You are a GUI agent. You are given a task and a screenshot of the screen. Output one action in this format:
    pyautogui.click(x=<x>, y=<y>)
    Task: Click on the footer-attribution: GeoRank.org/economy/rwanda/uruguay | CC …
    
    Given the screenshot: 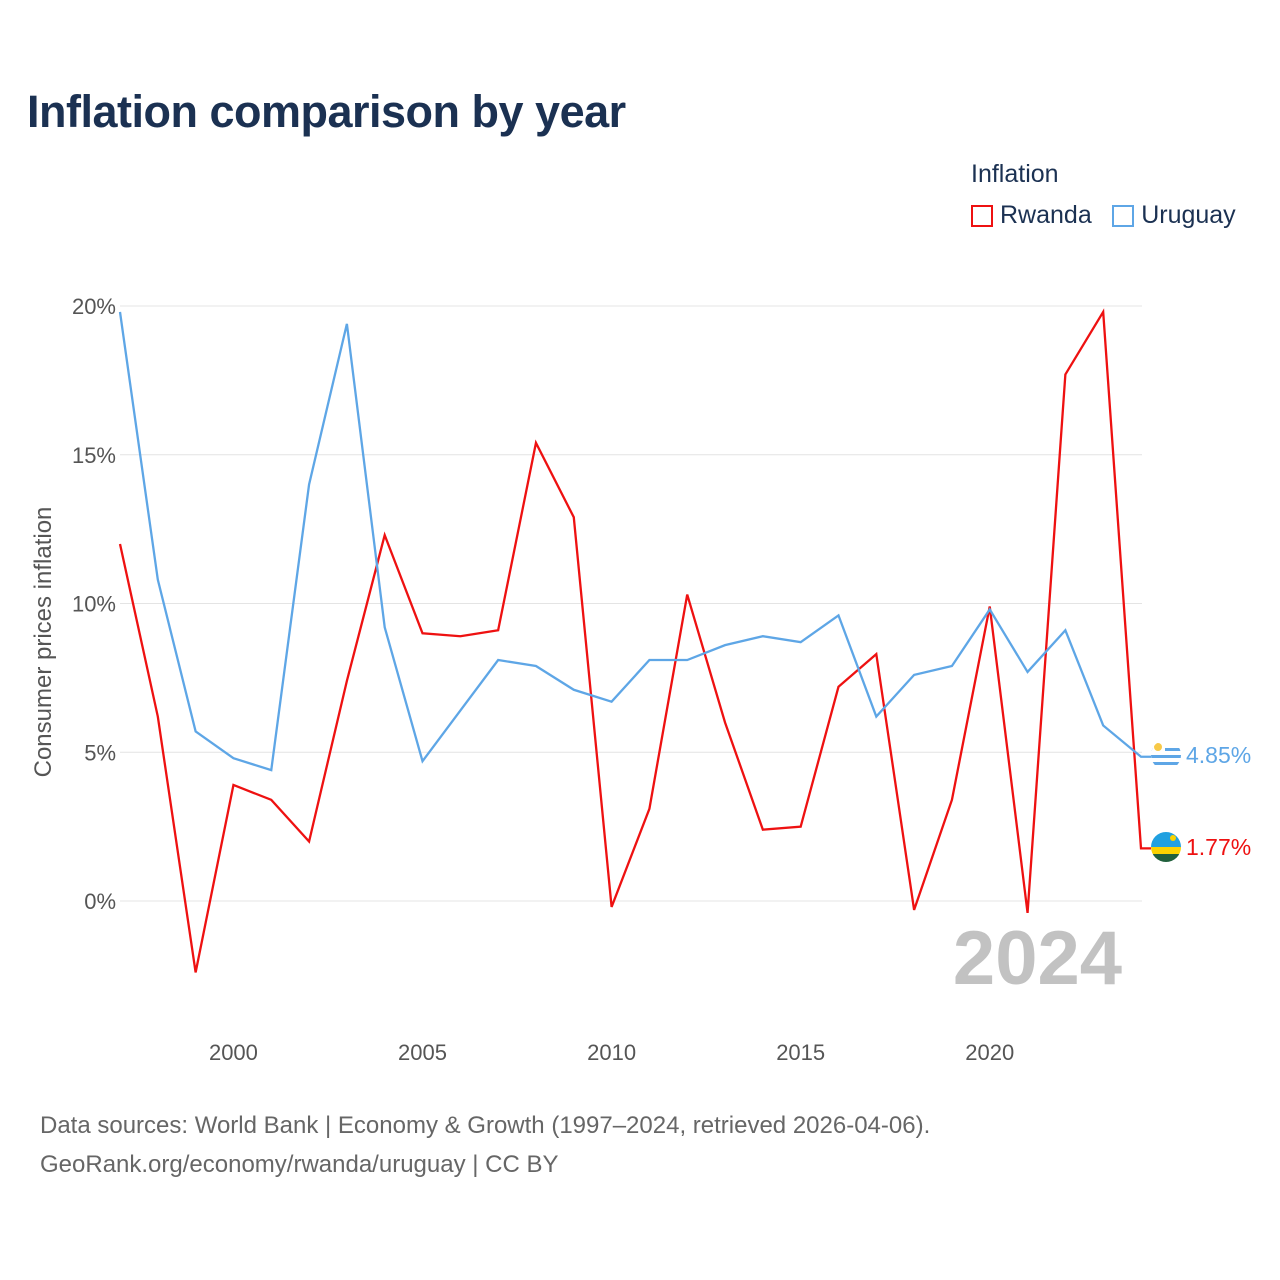 What is the action you would take?
    pyautogui.click(x=299, y=1164)
    